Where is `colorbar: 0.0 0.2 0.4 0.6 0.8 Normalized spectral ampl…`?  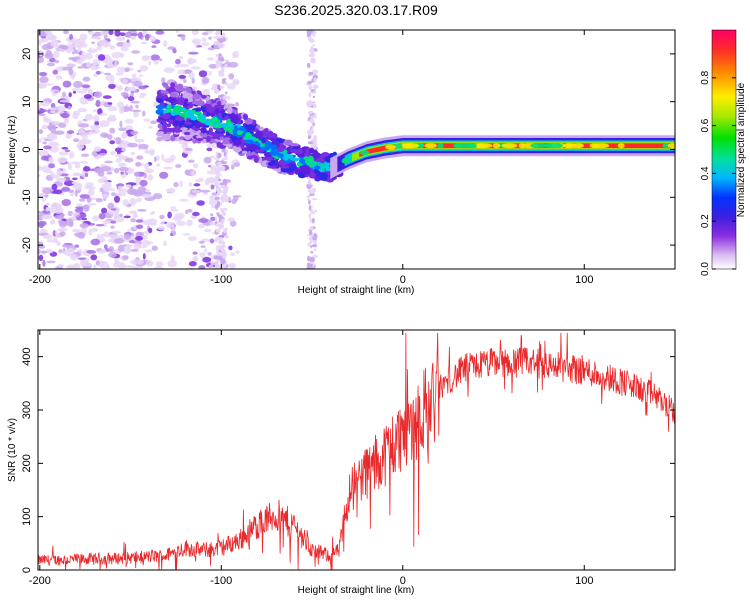
colorbar: 0.0 0.2 0.4 0.6 0.8 Normalized spectral ampl… is located at coordinates (723, 152).